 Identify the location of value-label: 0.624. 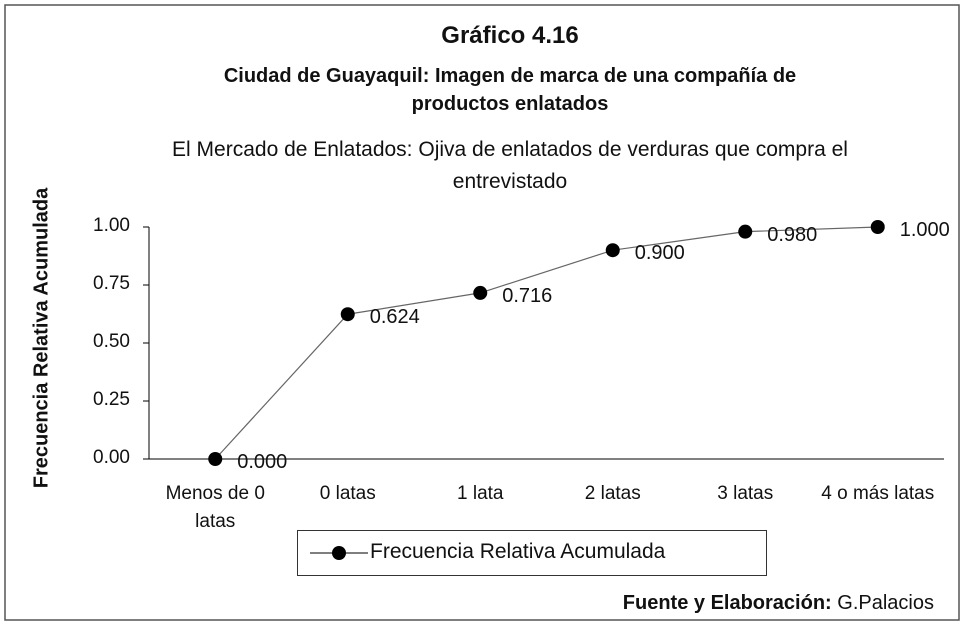
(394, 317).